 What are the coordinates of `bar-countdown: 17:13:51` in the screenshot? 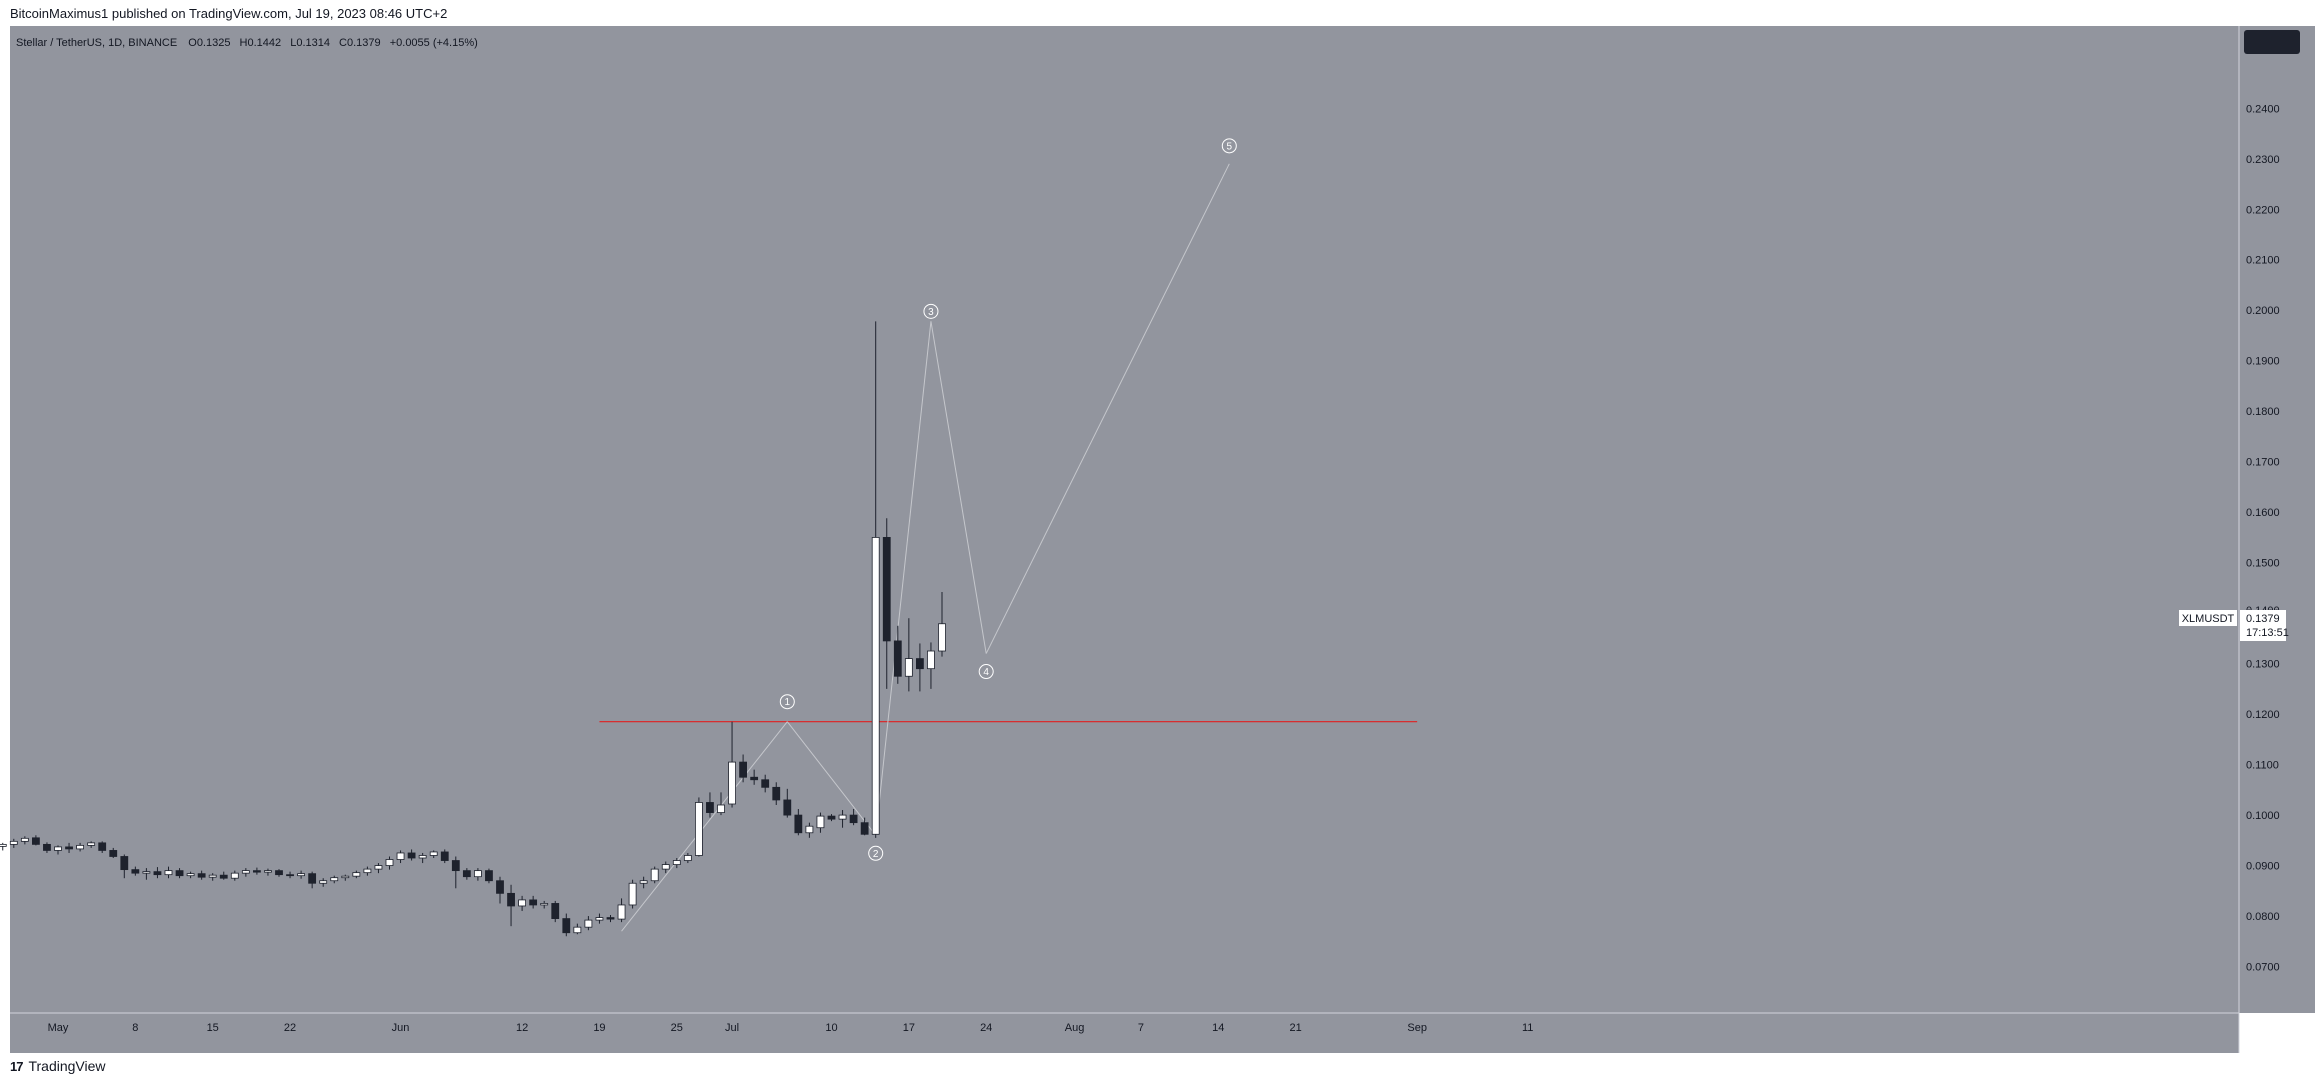 It's located at (2267, 633).